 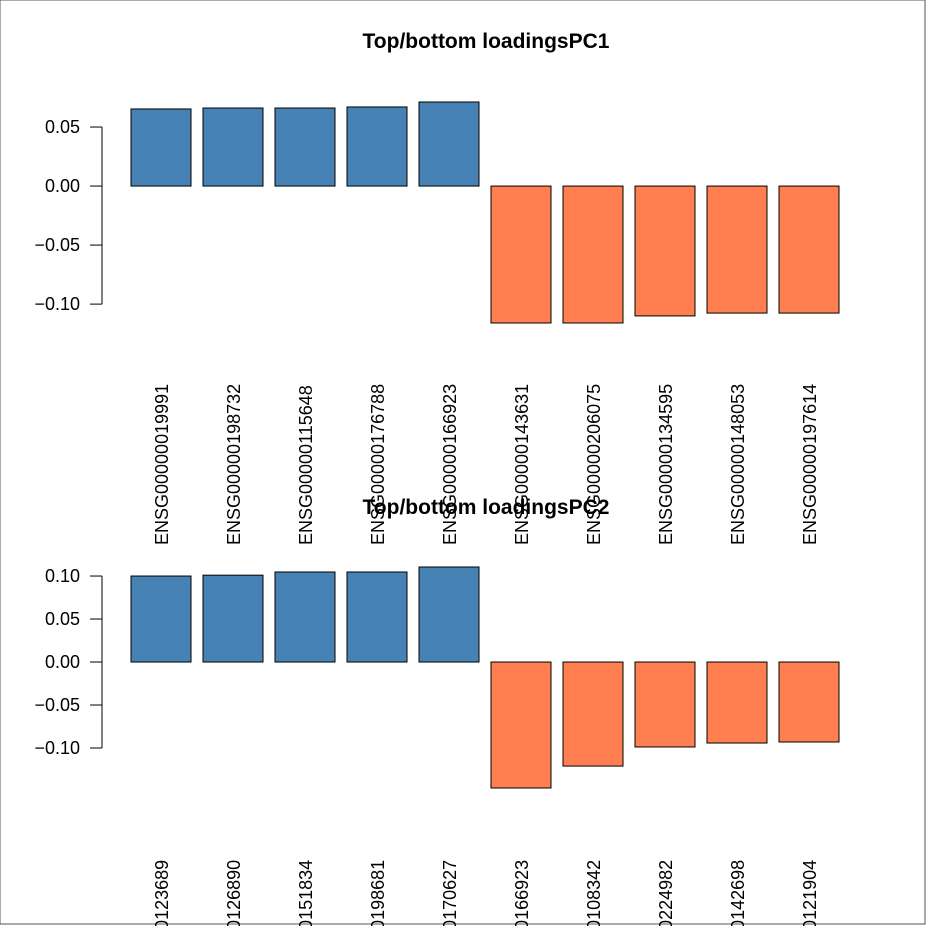 What do you see at coordinates (450, 893) in the screenshot?
I see `x-tick-label: ENSG00000170627` at bounding box center [450, 893].